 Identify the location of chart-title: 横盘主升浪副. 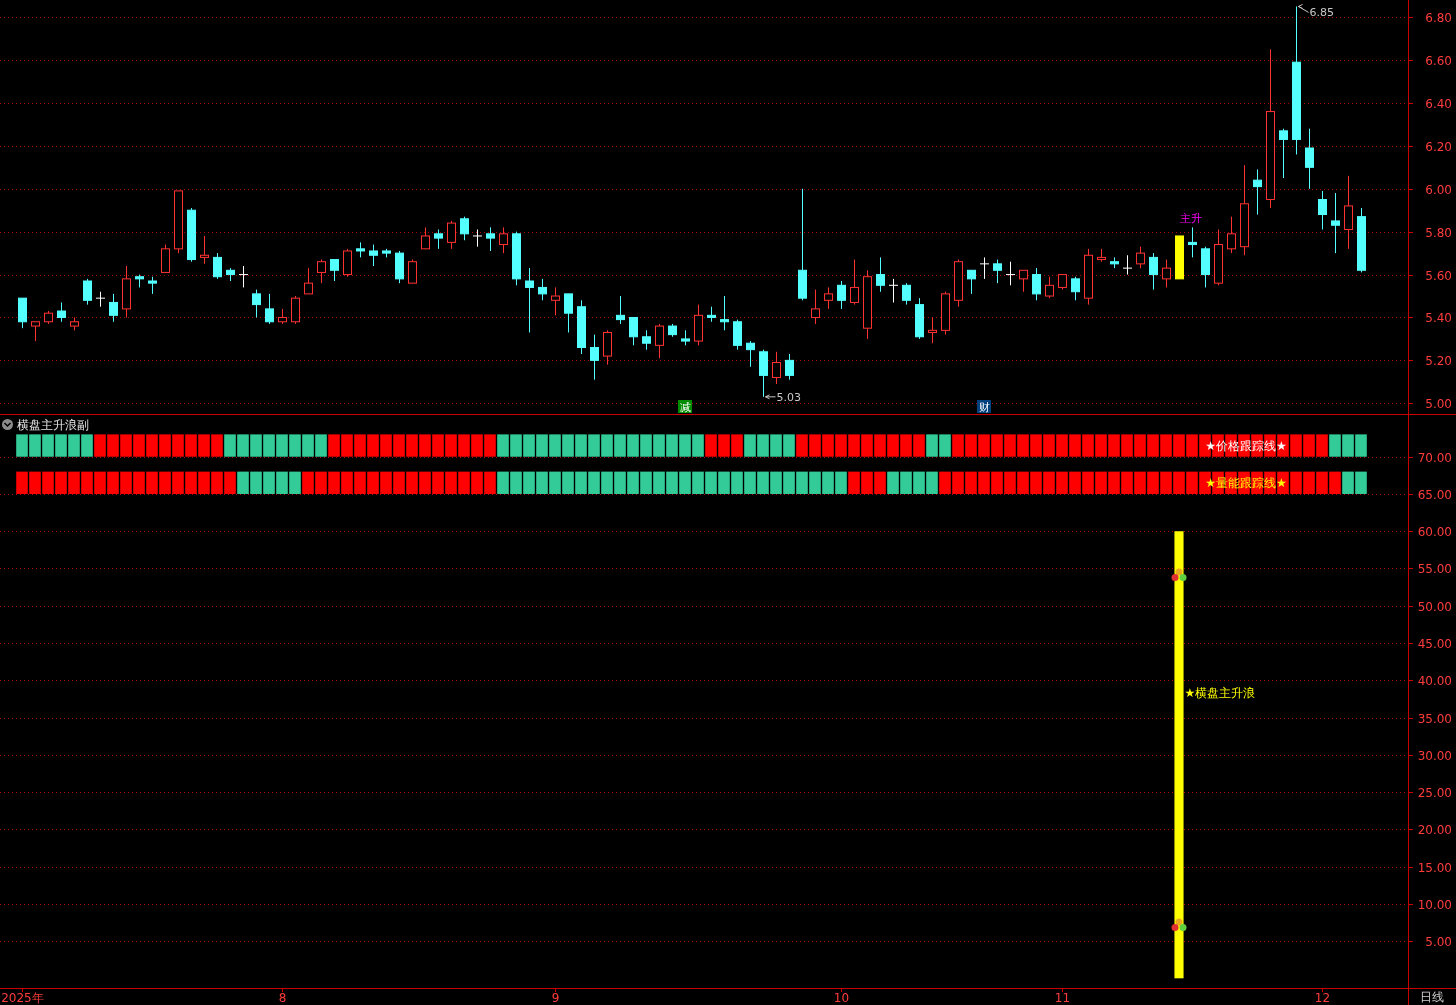
(53, 425).